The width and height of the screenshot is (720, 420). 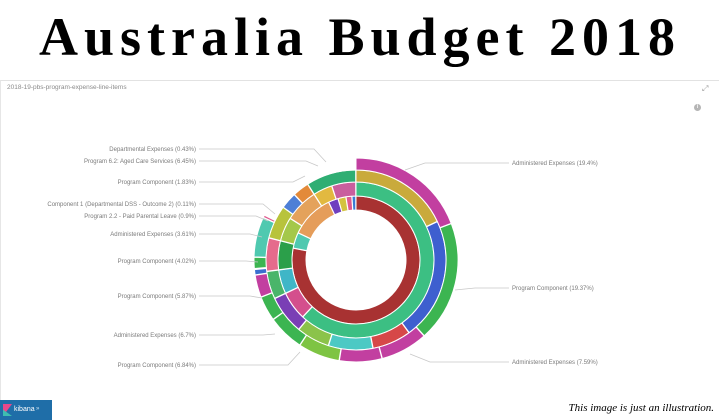 I want to click on kibana-logo-text: kibana, so click(x=24, y=409).